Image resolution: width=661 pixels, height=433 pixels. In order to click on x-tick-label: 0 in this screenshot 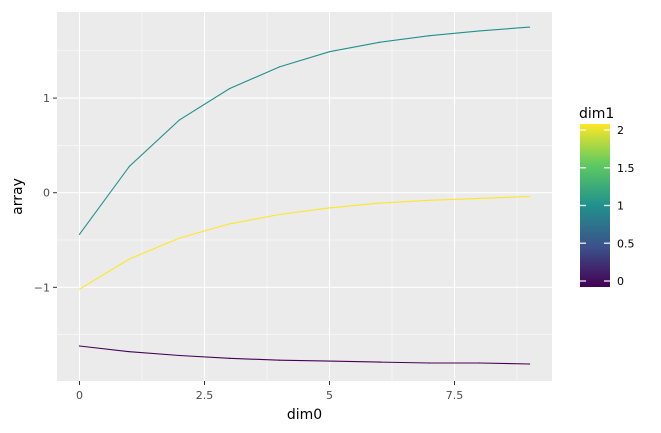, I will do `click(79, 395)`.